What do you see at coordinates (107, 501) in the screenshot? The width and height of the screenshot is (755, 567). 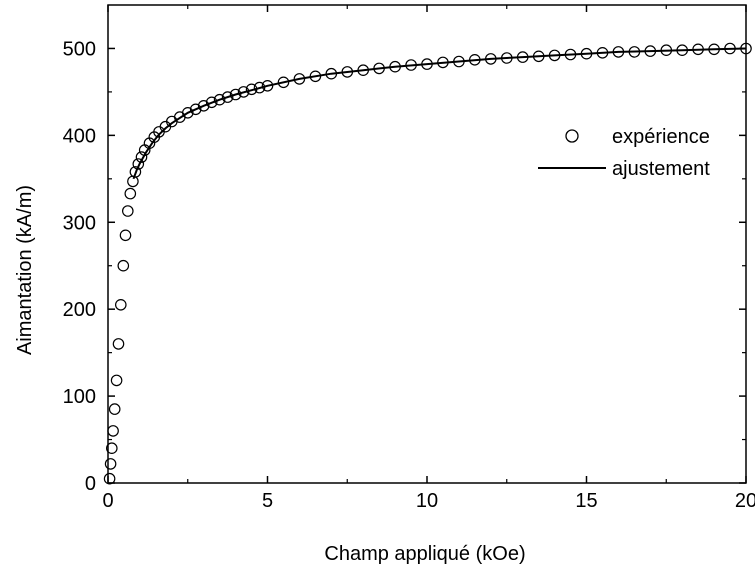 I see `x-tick-label: 0` at bounding box center [107, 501].